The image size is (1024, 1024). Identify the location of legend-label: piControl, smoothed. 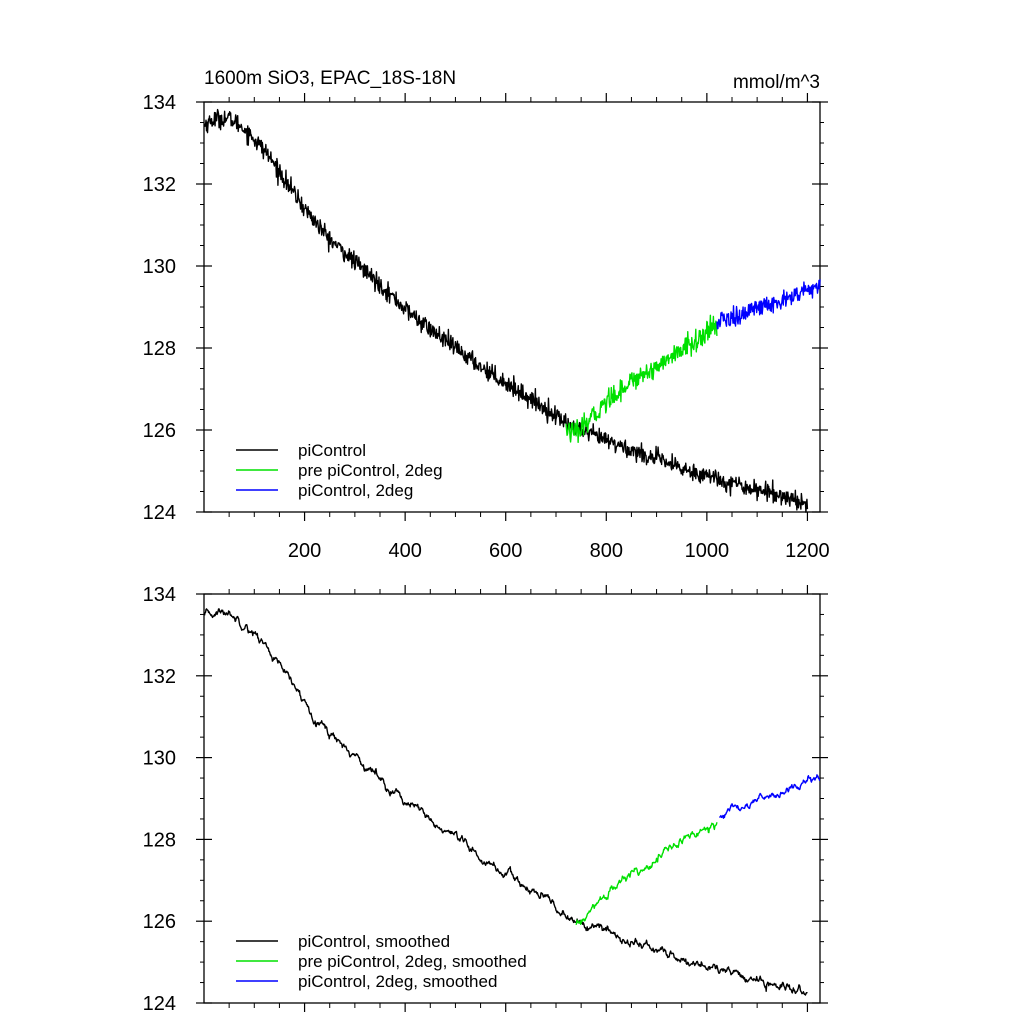
(374, 941).